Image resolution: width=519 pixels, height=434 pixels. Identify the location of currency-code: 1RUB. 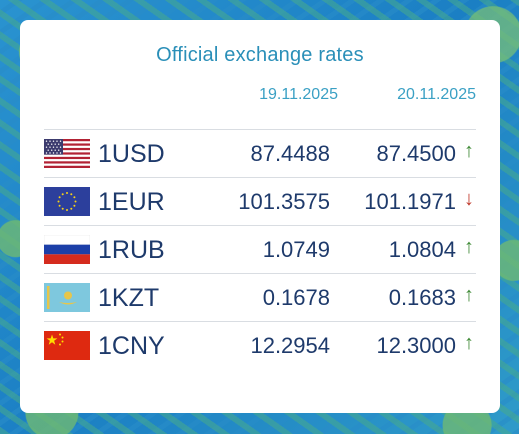
(131, 250).